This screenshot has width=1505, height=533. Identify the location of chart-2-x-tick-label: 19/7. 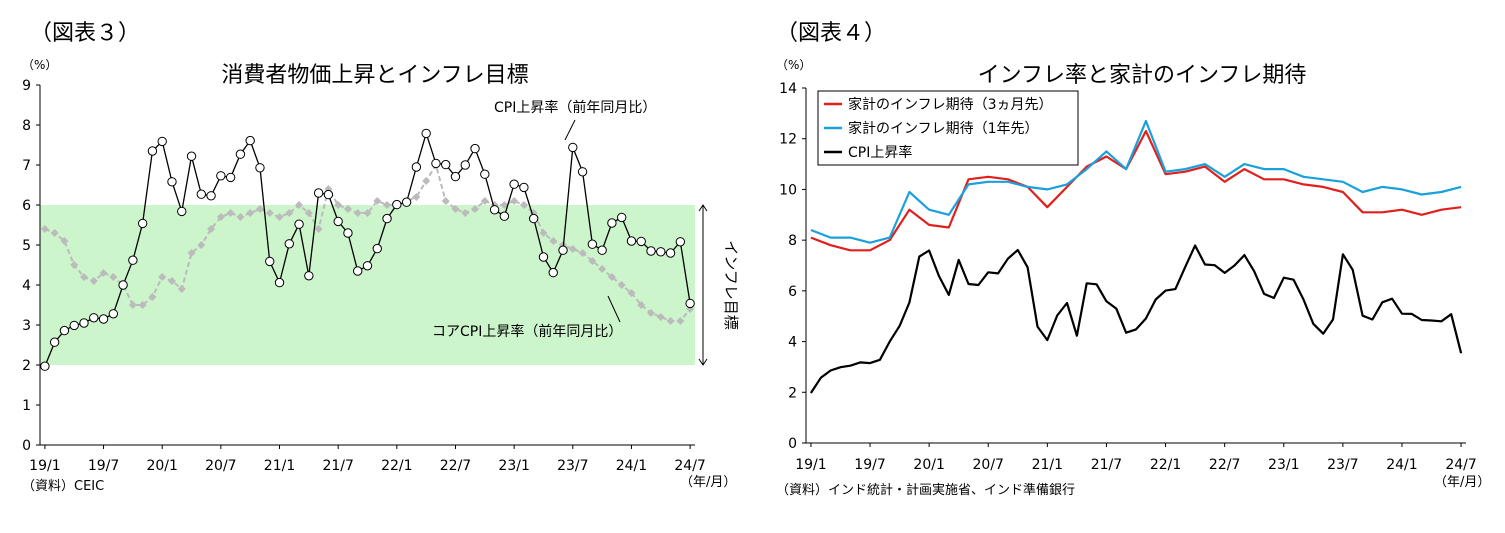
(869, 465).